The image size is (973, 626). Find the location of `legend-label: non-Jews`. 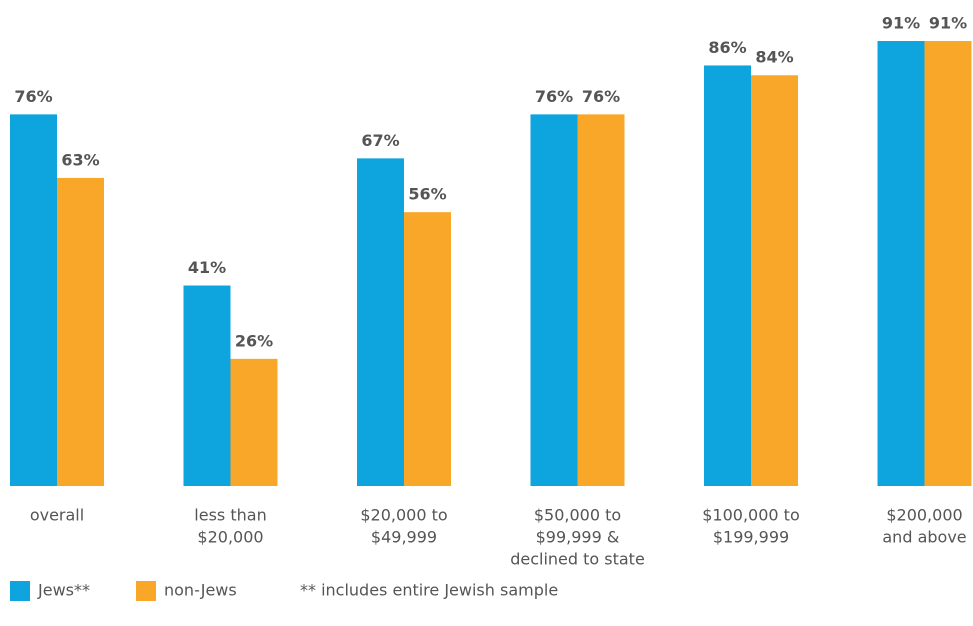

legend-label: non-Jews is located at coordinates (200, 590).